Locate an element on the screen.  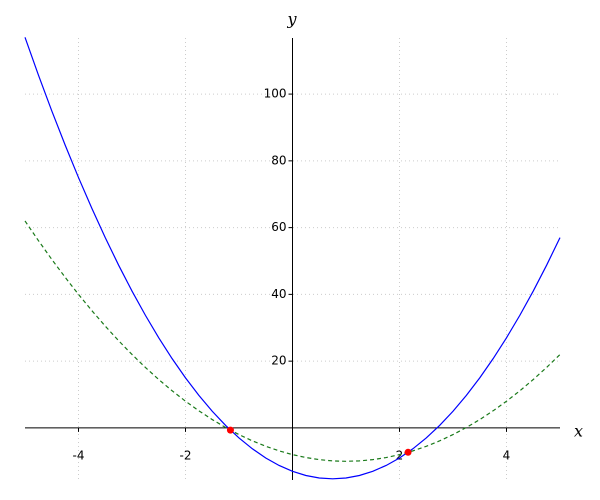
y-tick-label: 100 is located at coordinates (275, 94).